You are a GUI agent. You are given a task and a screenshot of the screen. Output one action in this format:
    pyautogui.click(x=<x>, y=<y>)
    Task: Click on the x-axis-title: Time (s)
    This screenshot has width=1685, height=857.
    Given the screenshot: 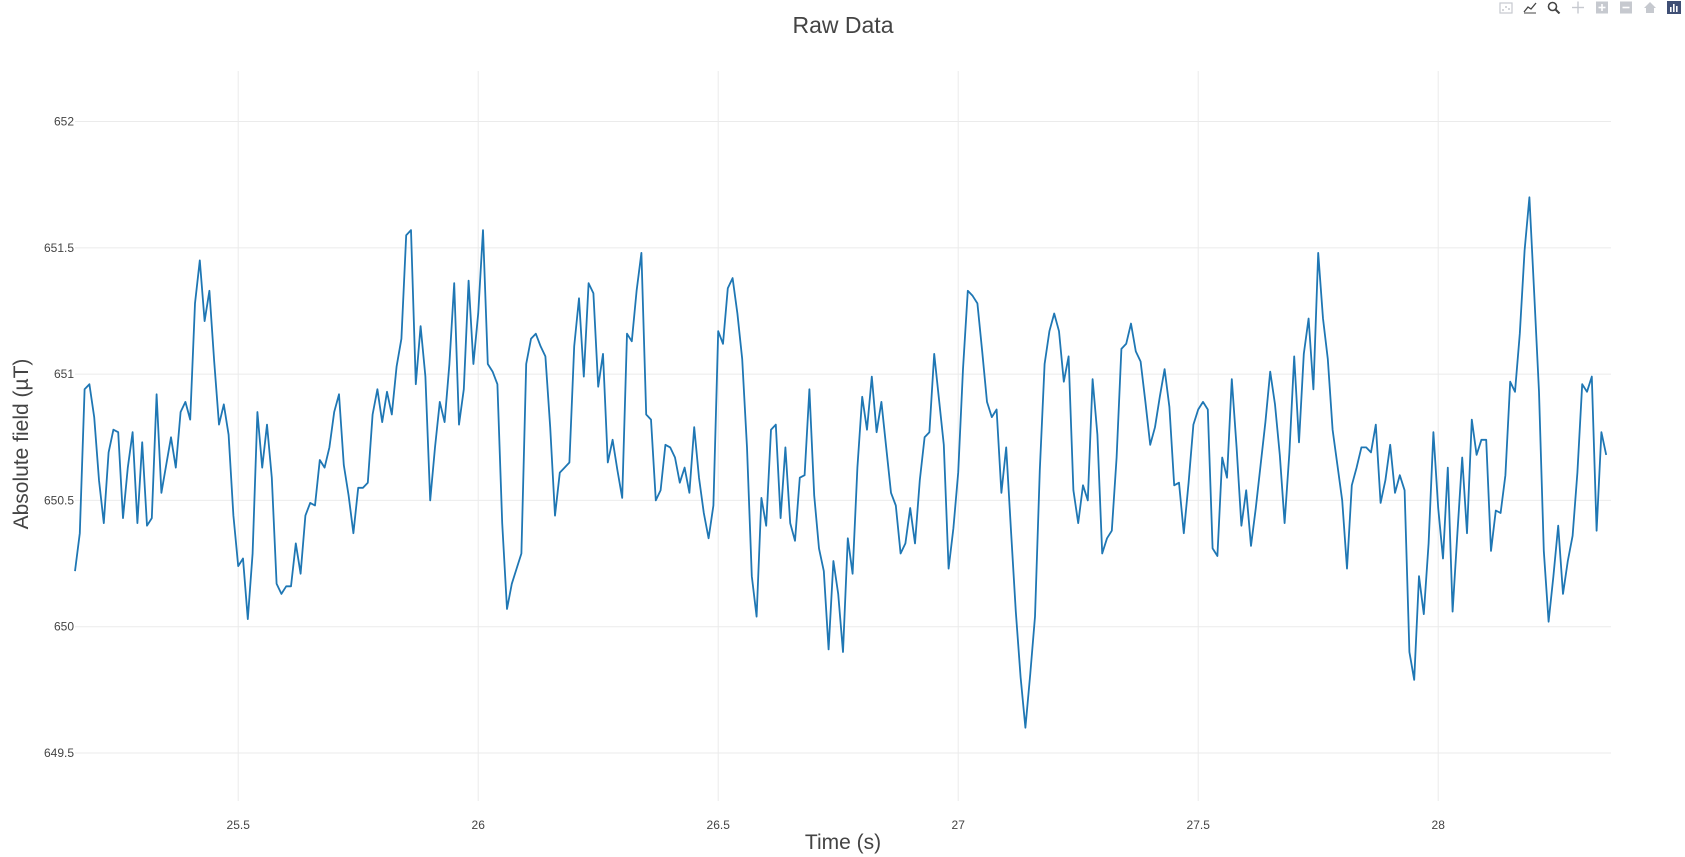 What is the action you would take?
    pyautogui.click(x=843, y=842)
    